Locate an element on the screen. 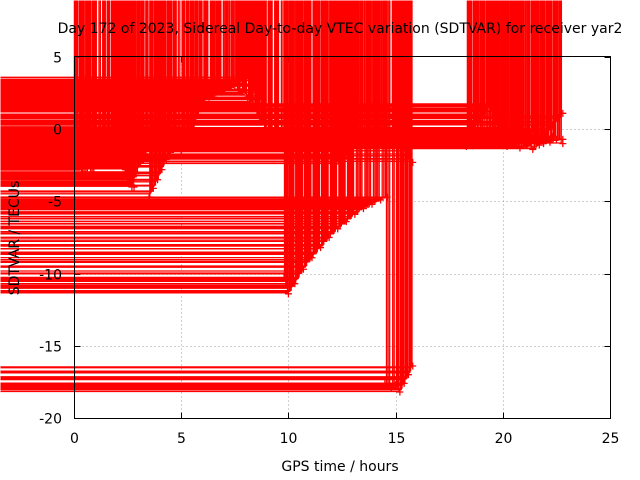 Image resolution: width=640 pixels, height=480 pixels. y-tick-label: -10 is located at coordinates (50, 276).